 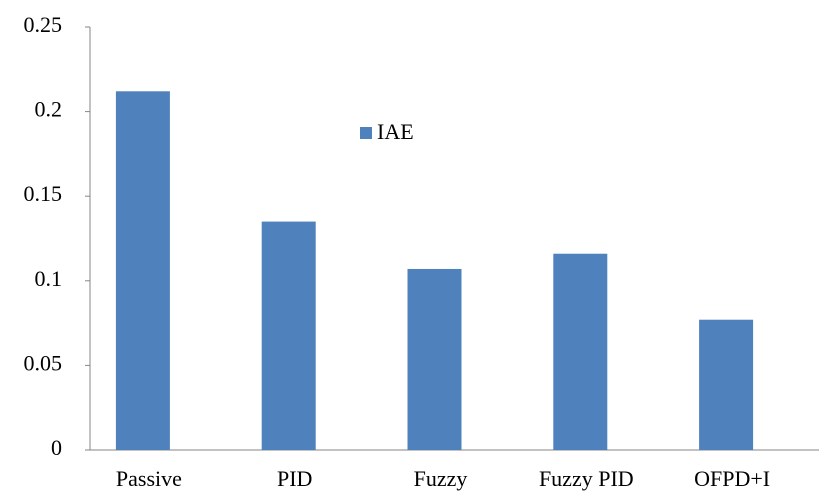 What do you see at coordinates (49, 278) in the screenshot?
I see `y-tick-label: 0.1` at bounding box center [49, 278].